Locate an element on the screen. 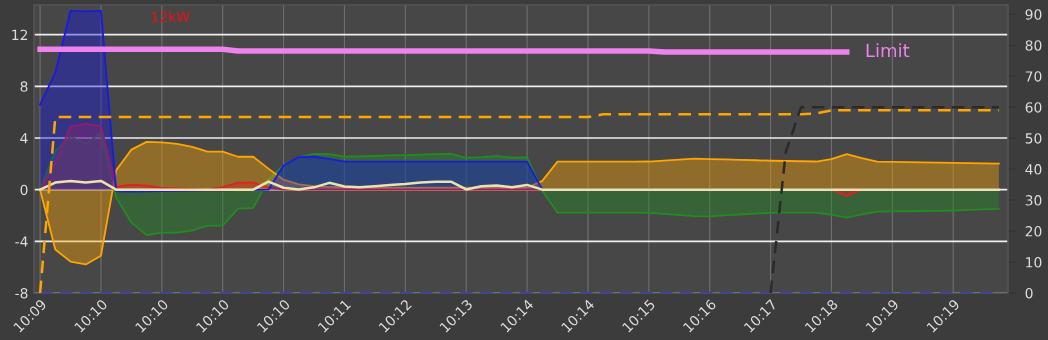 The height and width of the screenshot is (340, 1048). y2-tick-label: 40 is located at coordinates (1033, 169).